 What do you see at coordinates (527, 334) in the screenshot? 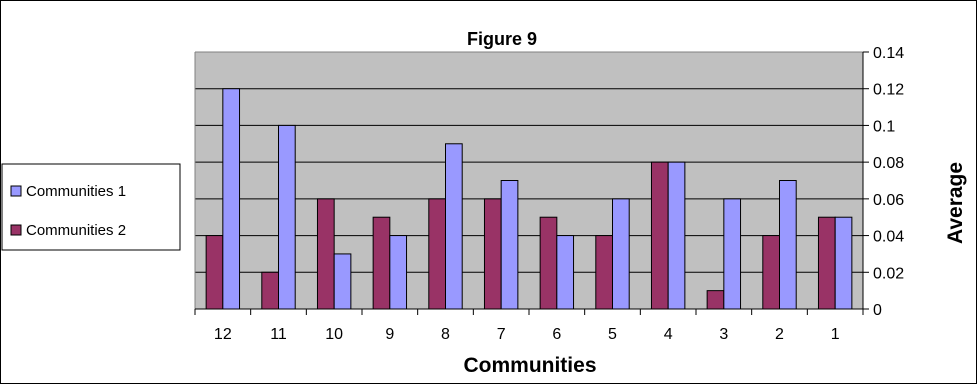
I see `x-tick-labels: 12 11 10 9 8 7 6 5 4 3 2 1` at bounding box center [527, 334].